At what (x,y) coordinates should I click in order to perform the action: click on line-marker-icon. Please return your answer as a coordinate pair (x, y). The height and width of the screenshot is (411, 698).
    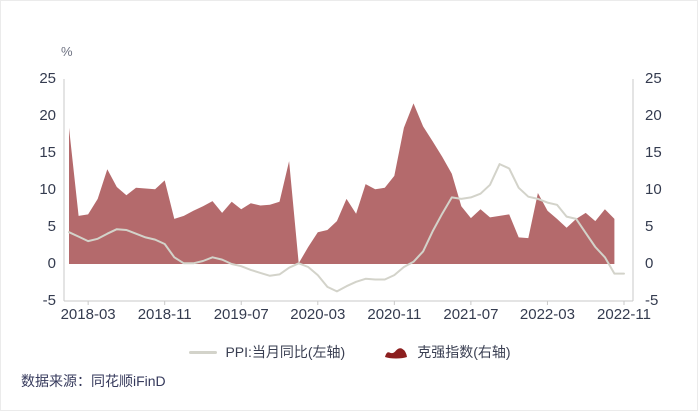
    Looking at the image, I should click on (203, 352).